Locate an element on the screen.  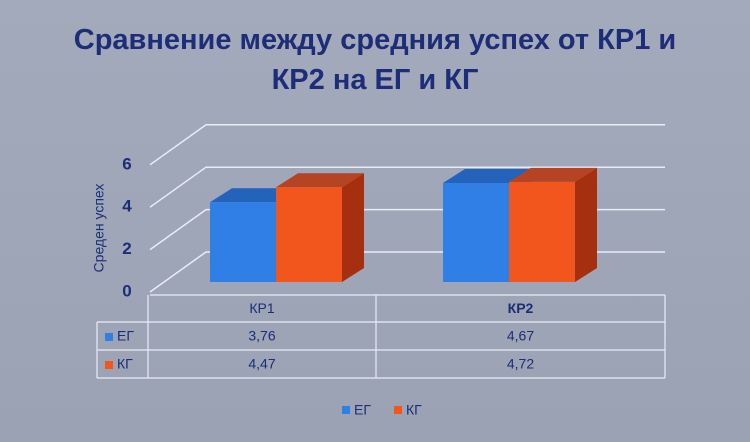
table-cell: 4,67 is located at coordinates (520, 336).